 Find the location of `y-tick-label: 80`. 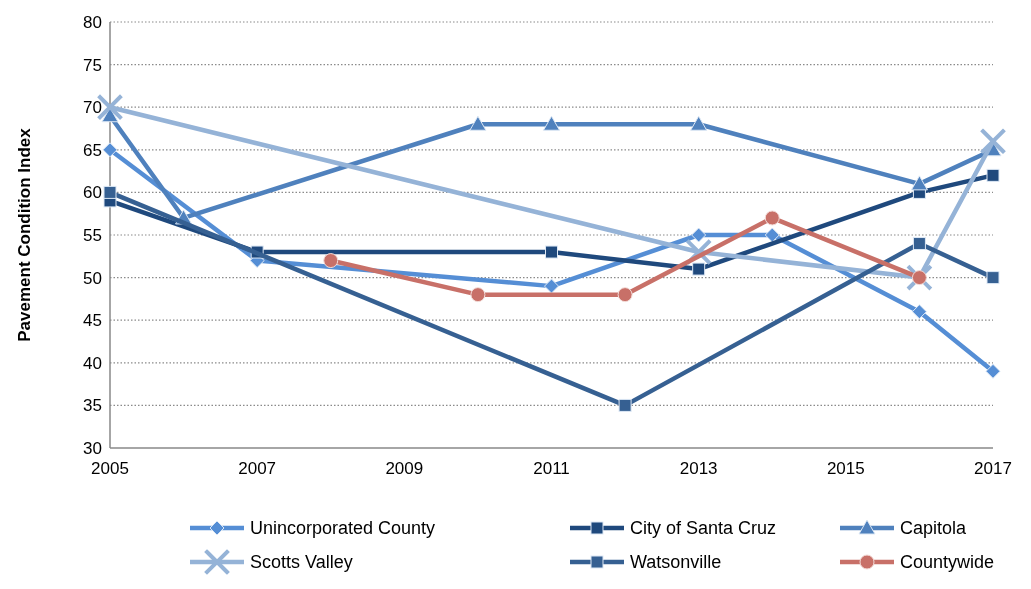

y-tick-label: 80 is located at coordinates (92, 22).